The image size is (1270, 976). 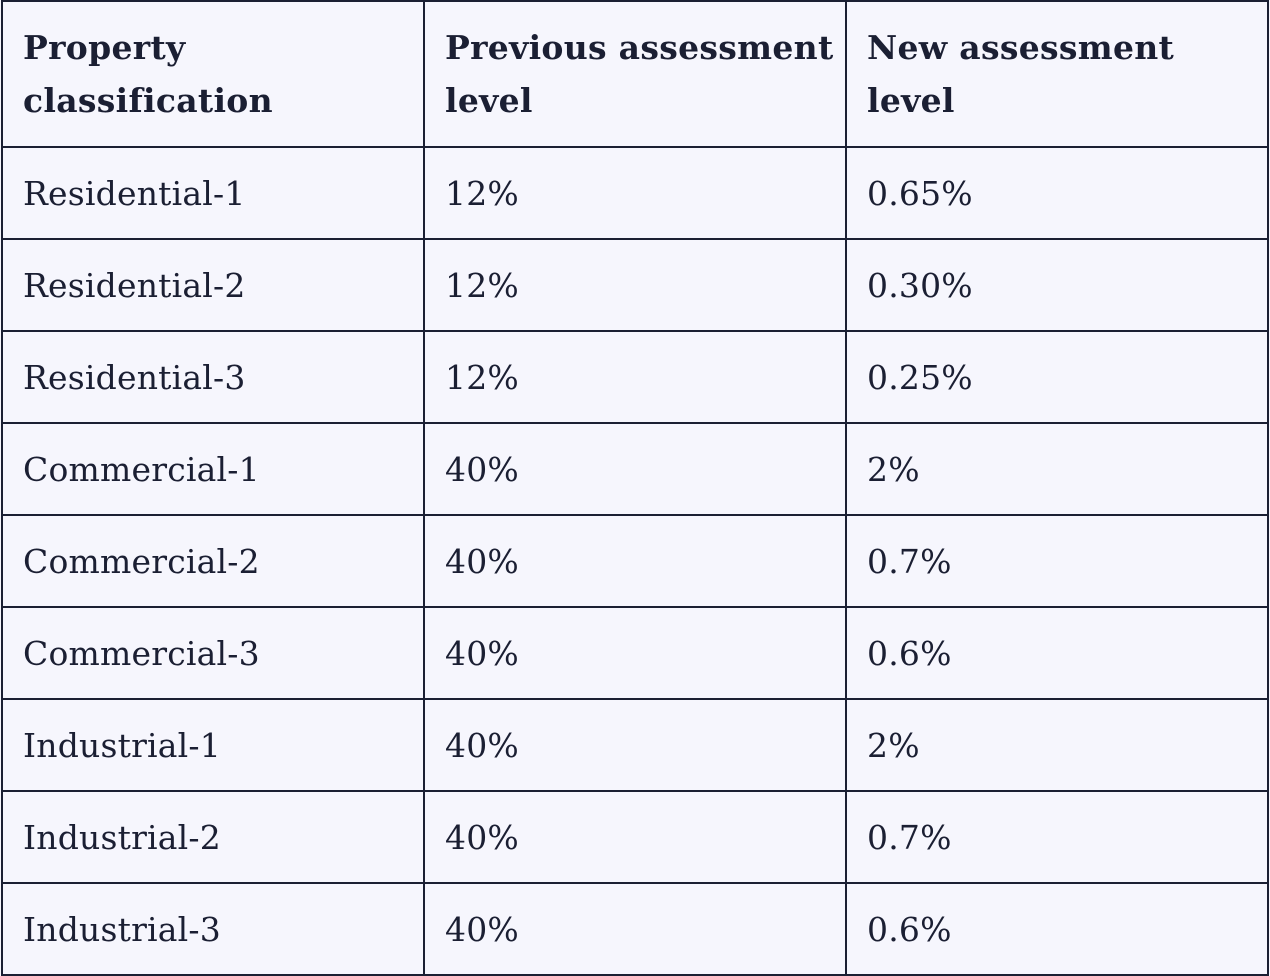 I want to click on cell-new-level: 0.30%, so click(x=1057, y=285).